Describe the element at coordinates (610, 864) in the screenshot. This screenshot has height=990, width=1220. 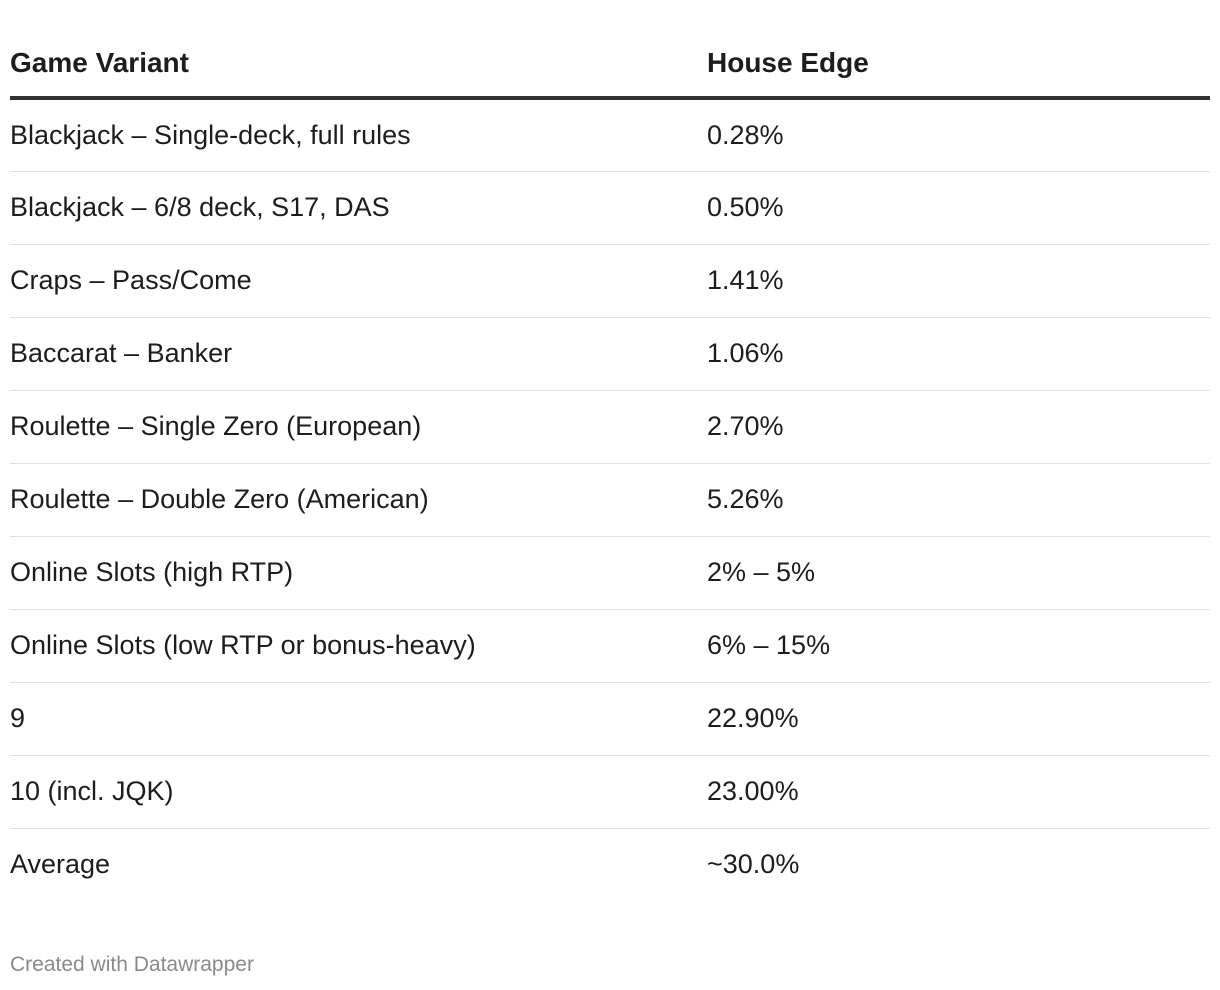
I see `table-row: Average ~30.0%` at that location.